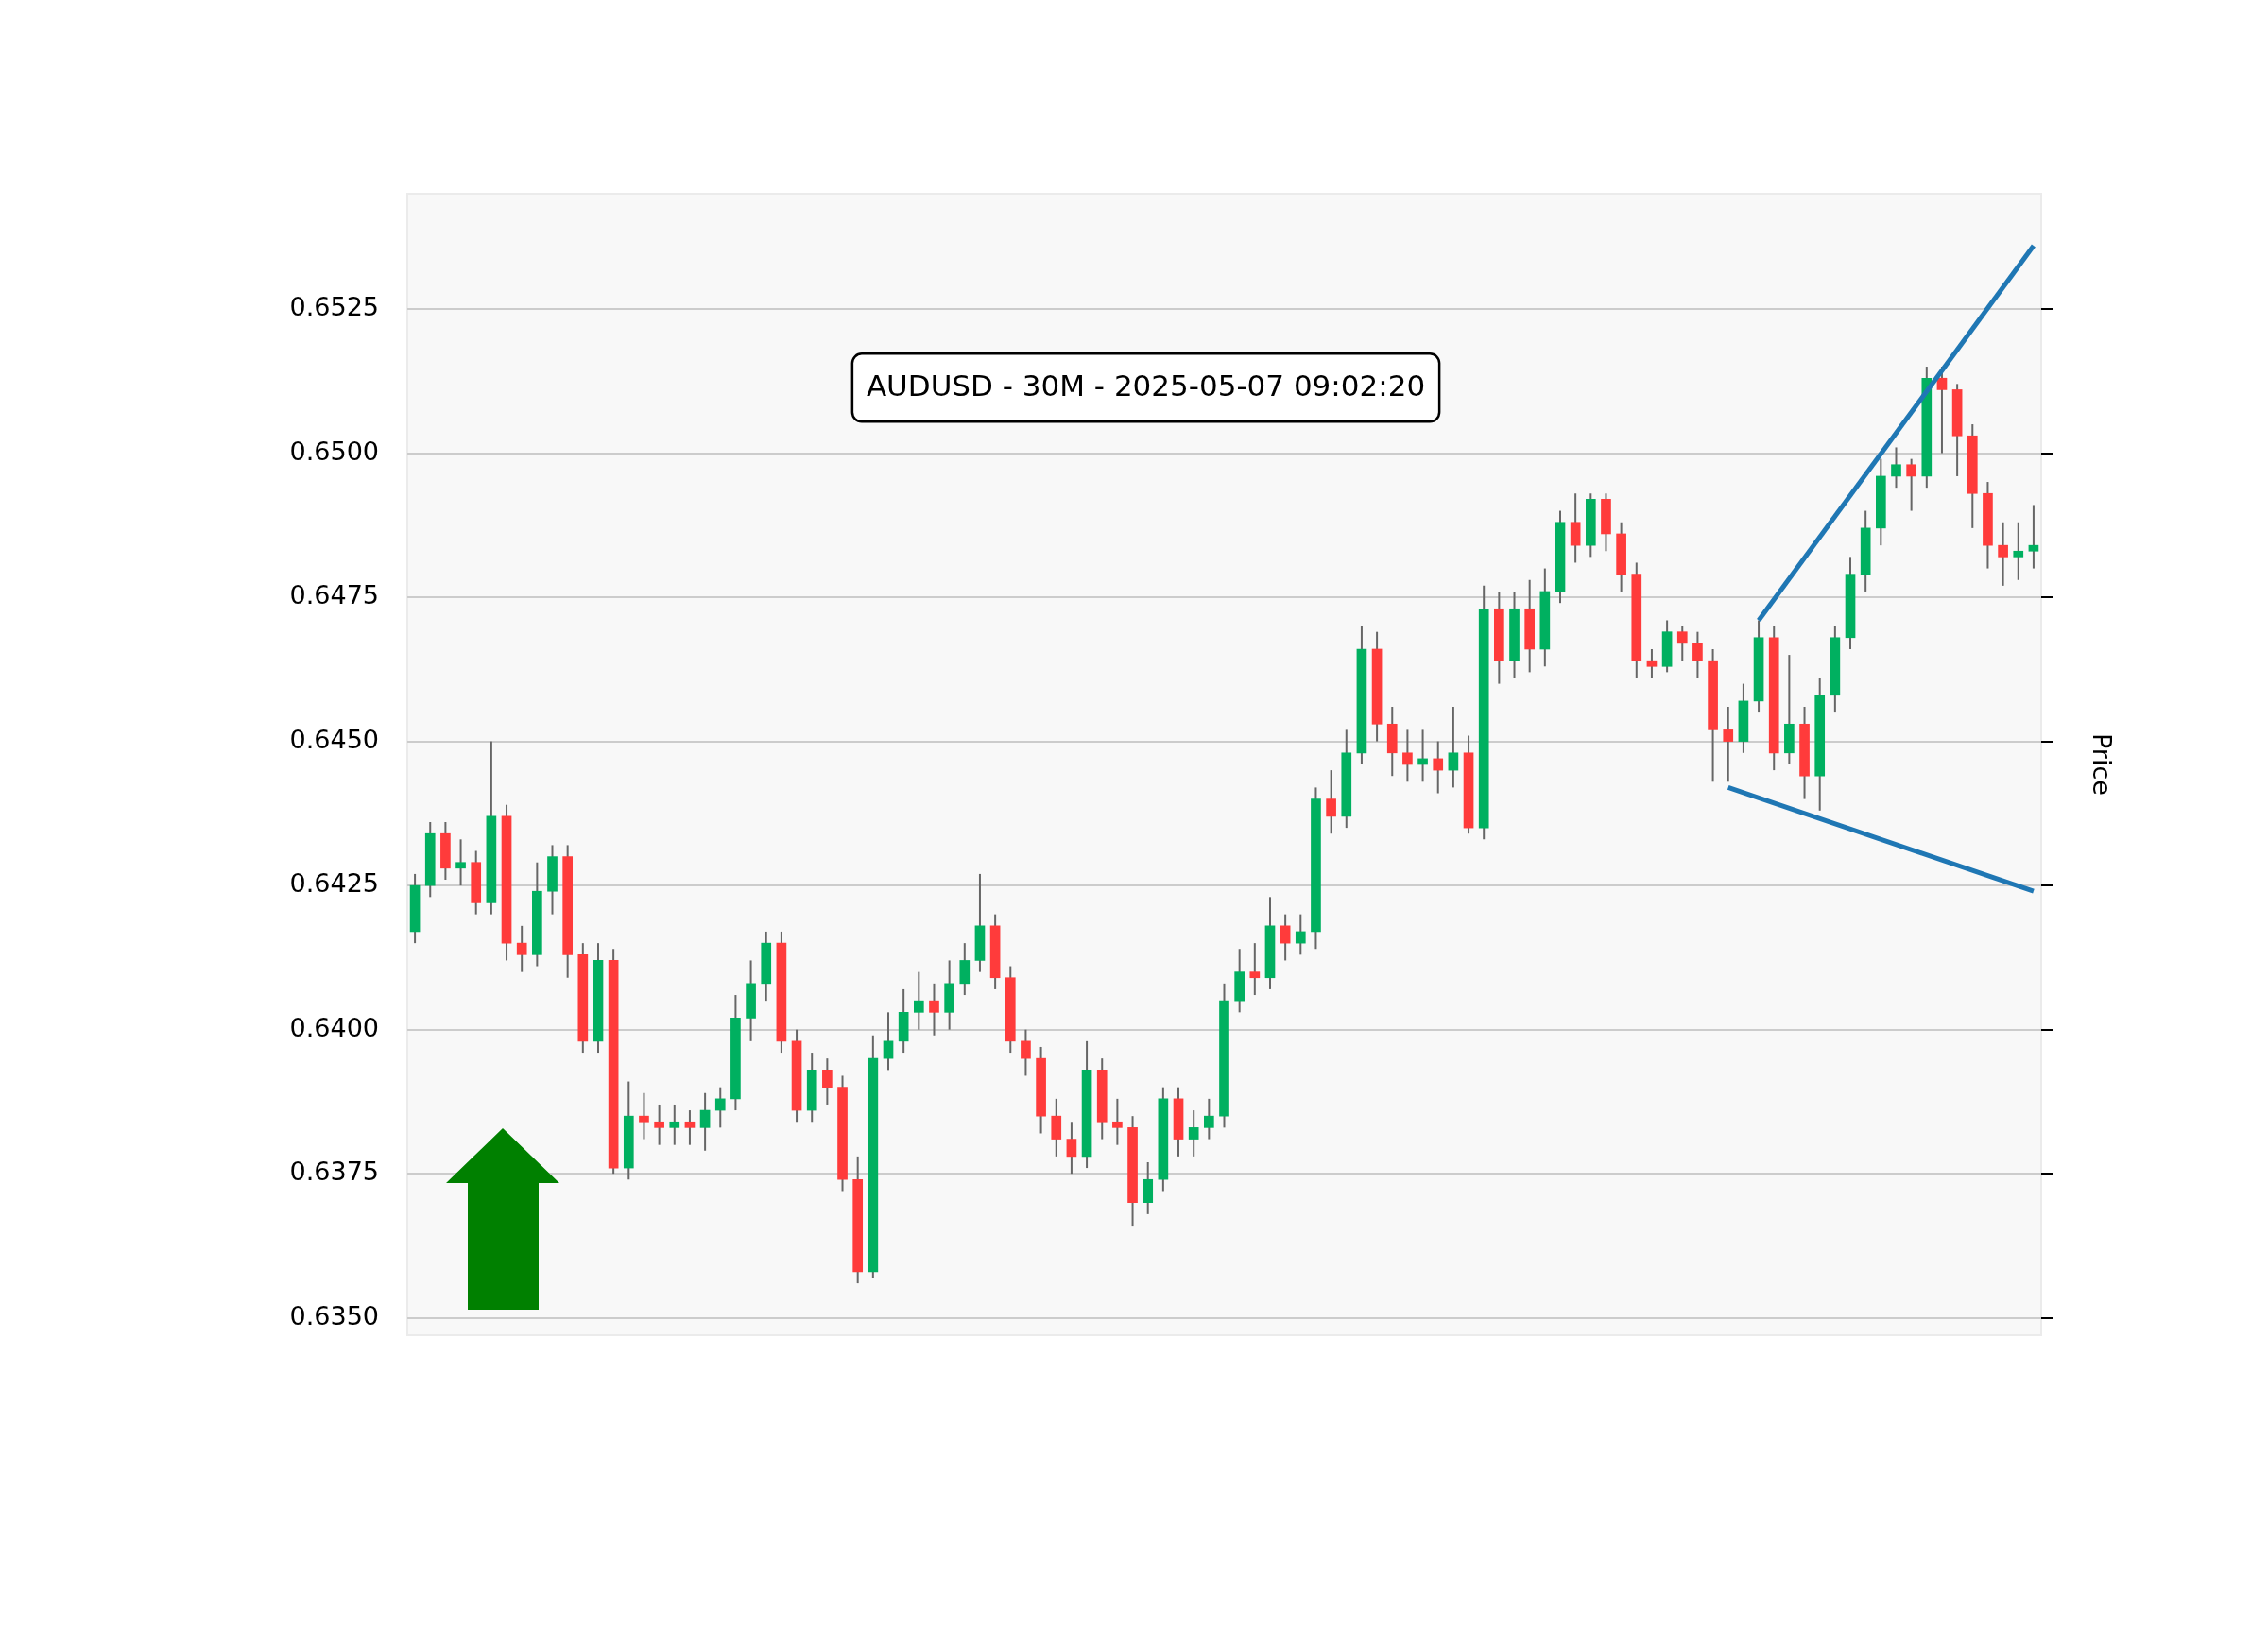 The width and height of the screenshot is (2268, 1630). What do you see at coordinates (334, 451) in the screenshot?
I see `y-tick-label: 0.6500` at bounding box center [334, 451].